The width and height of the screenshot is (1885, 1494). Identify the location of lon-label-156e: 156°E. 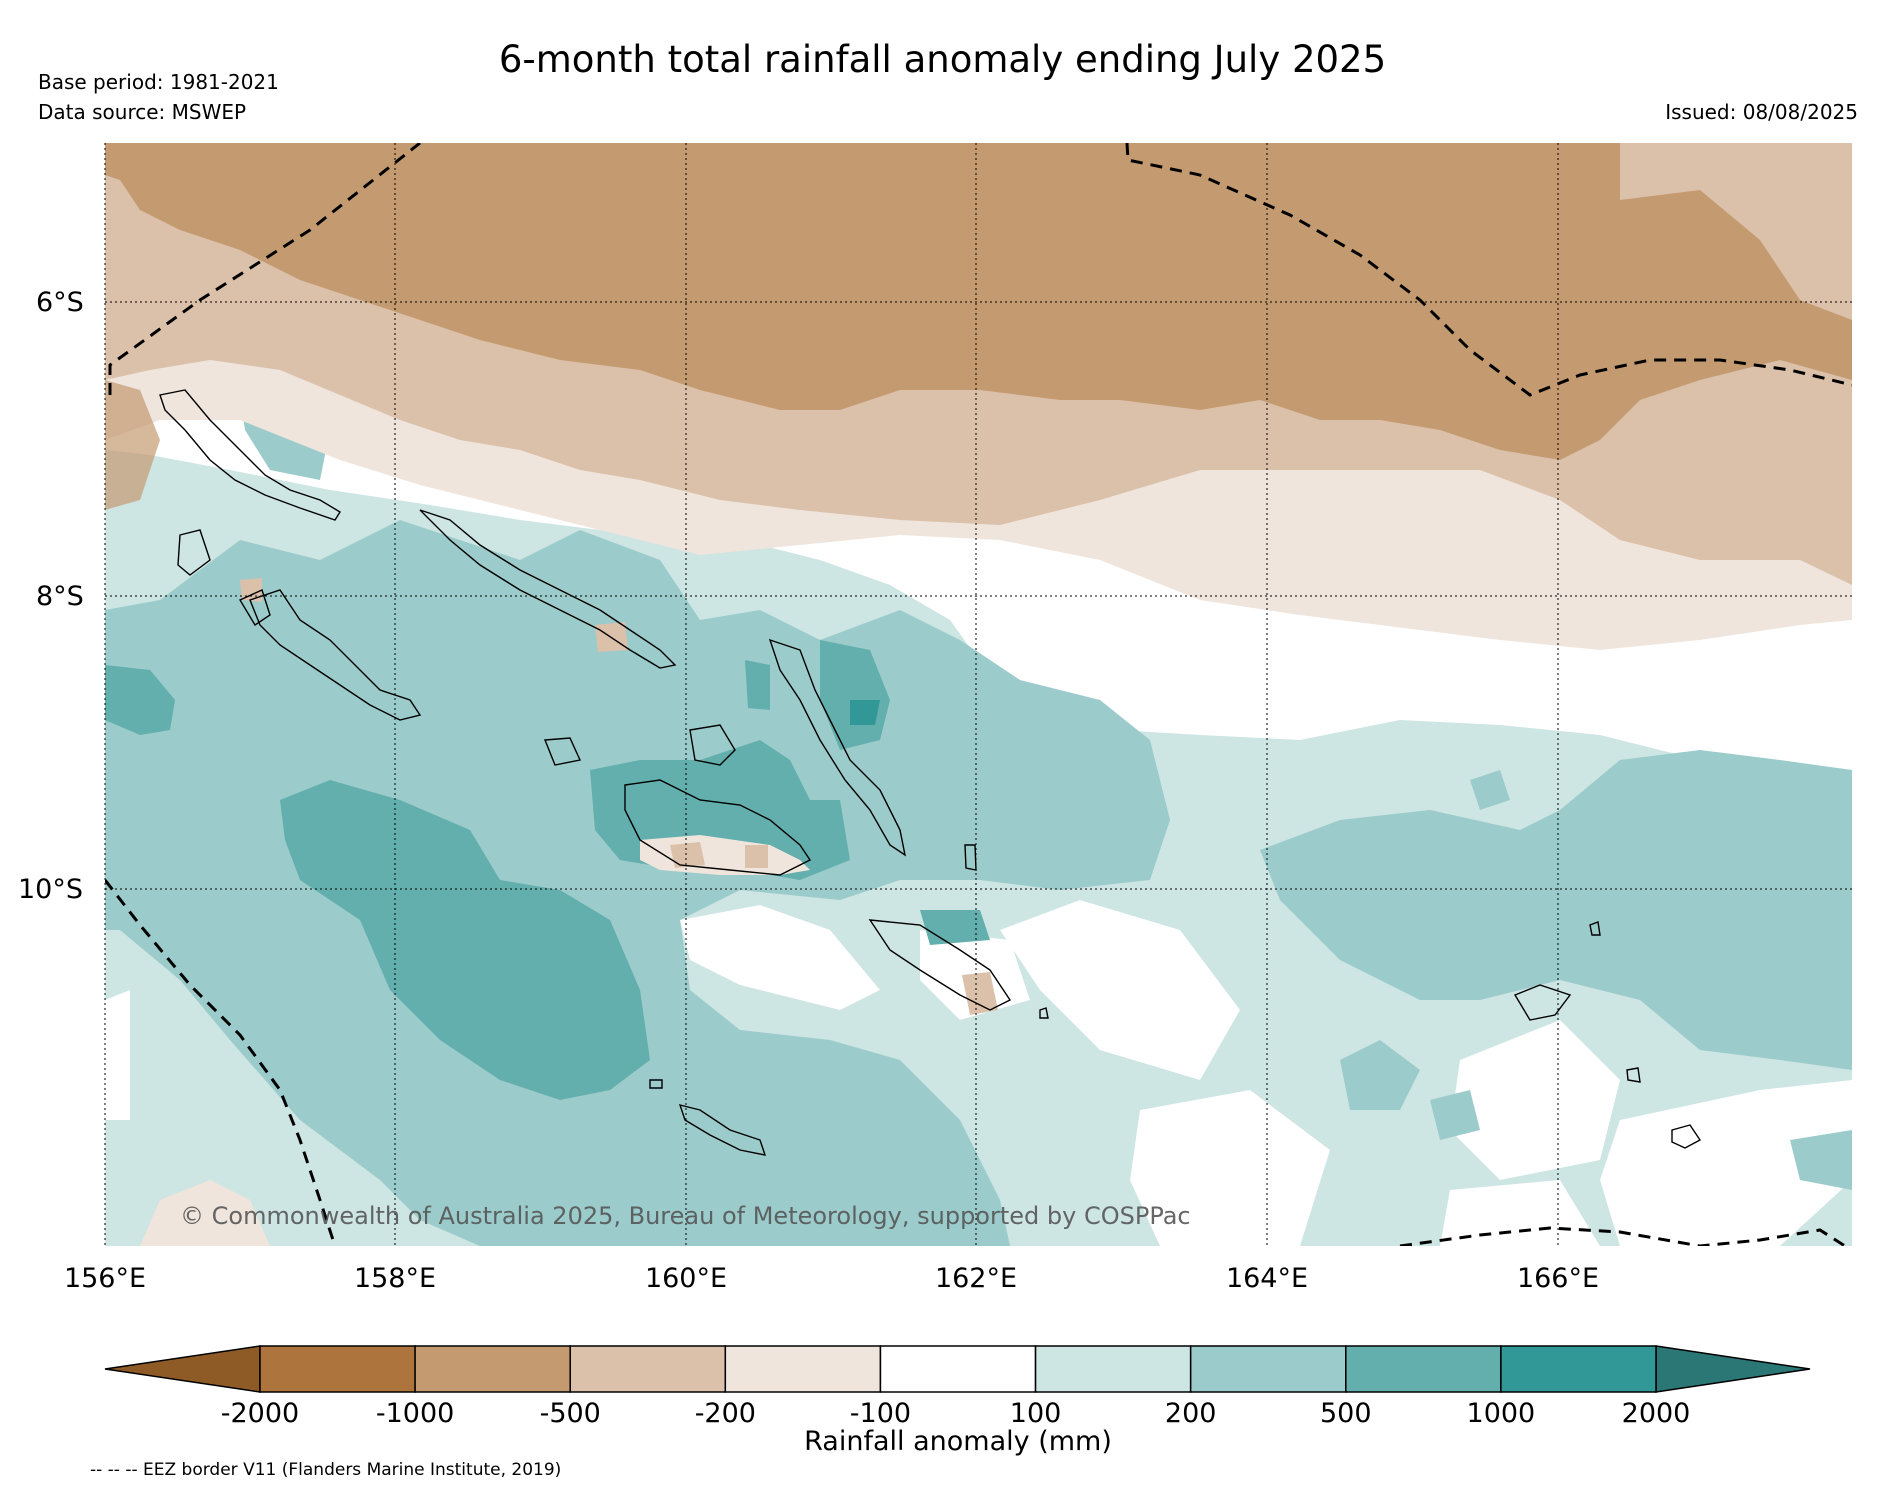
(105, 1278).